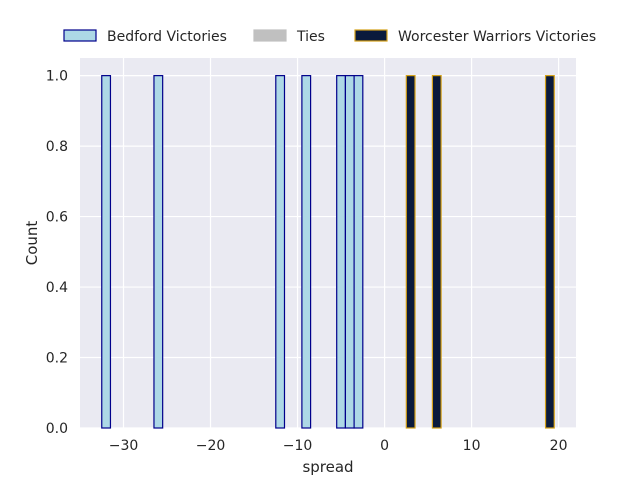 This screenshot has height=484, width=640. What do you see at coordinates (310, 37) in the screenshot?
I see `legend-label: Ties` at bounding box center [310, 37].